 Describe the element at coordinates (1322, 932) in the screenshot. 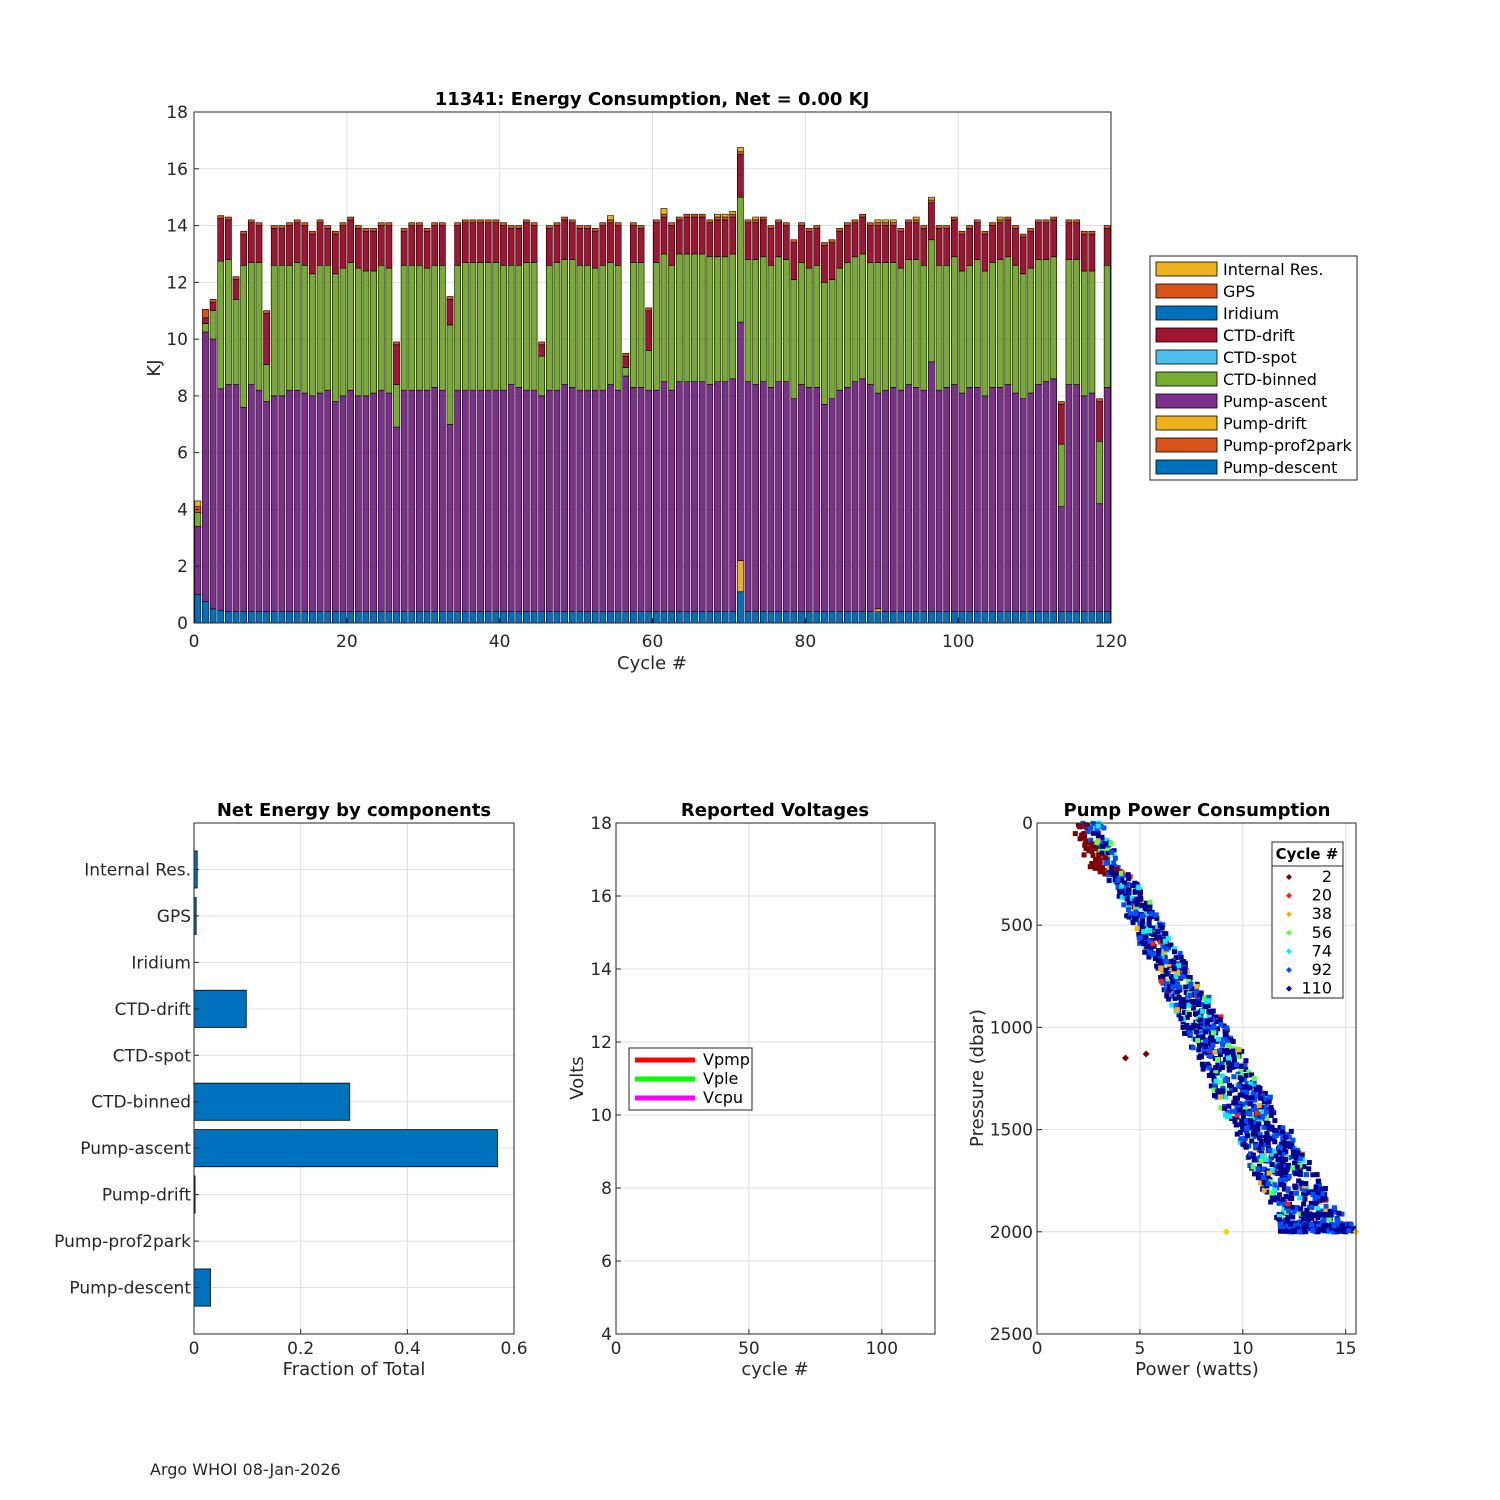

I see `pump-legend-label: 56` at that location.